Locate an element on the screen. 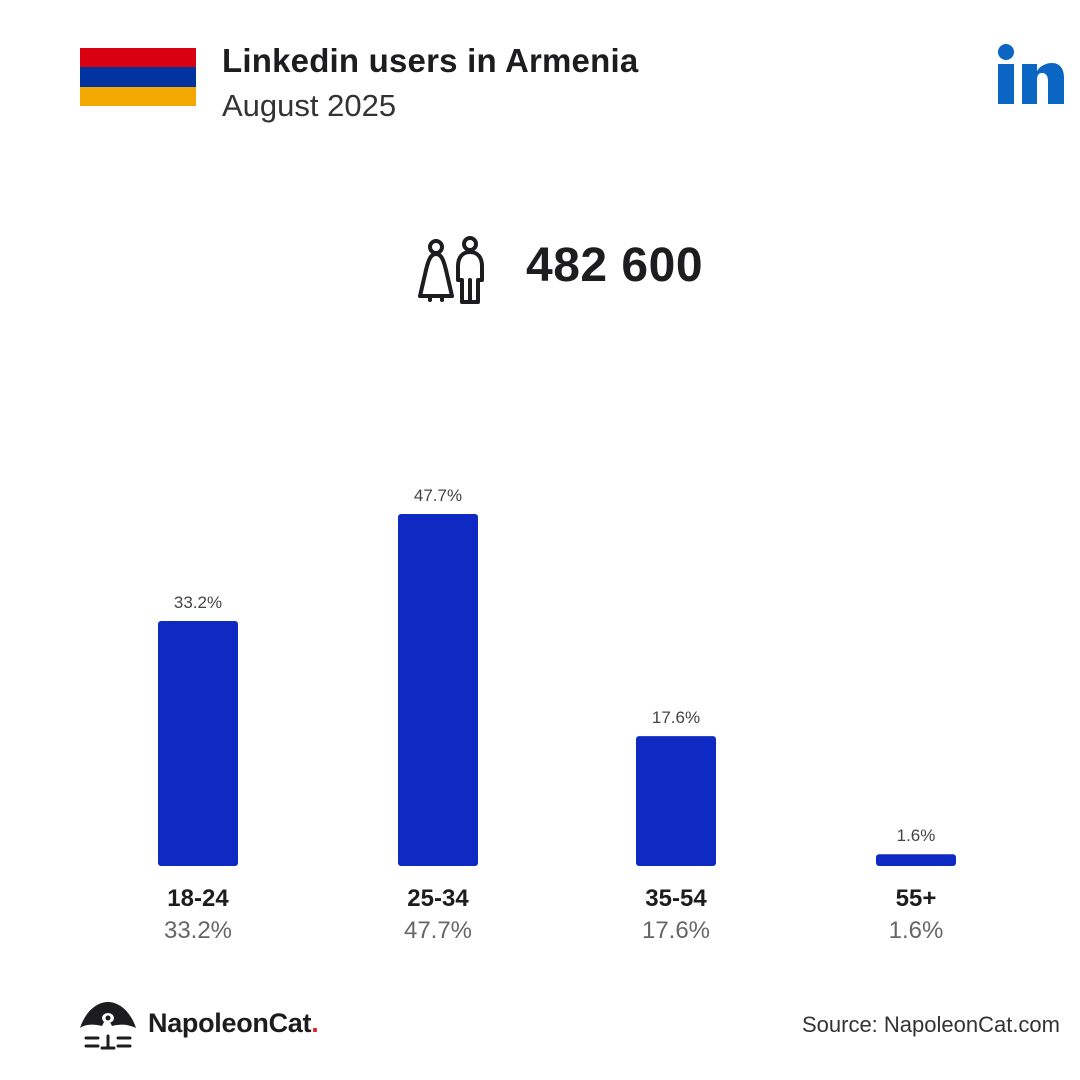 This screenshot has width=1080, height=1080. category-label: 35-54 is located at coordinates (676, 898).